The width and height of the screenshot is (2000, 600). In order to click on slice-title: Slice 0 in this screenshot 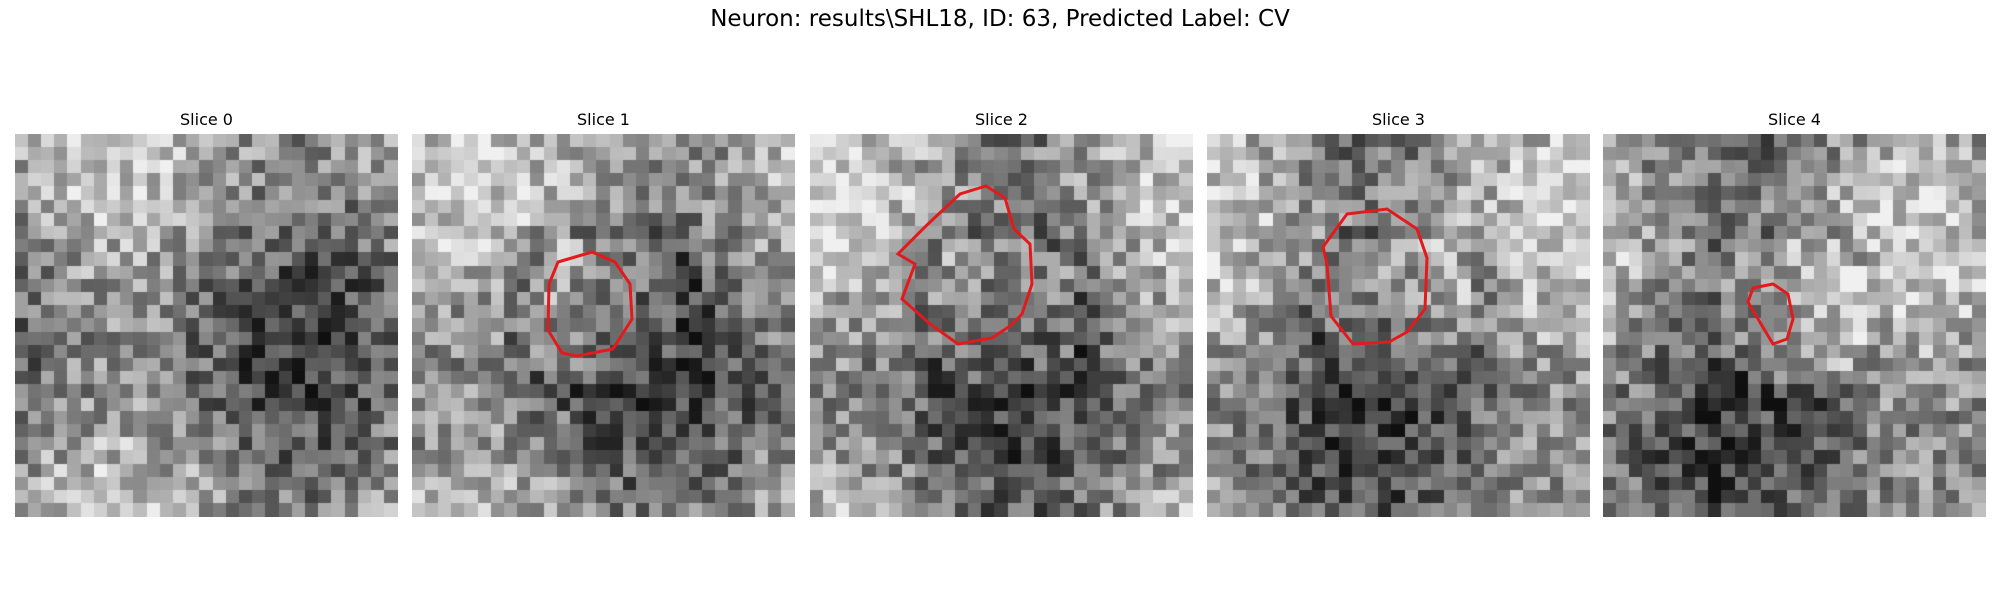, I will do `click(206, 119)`.